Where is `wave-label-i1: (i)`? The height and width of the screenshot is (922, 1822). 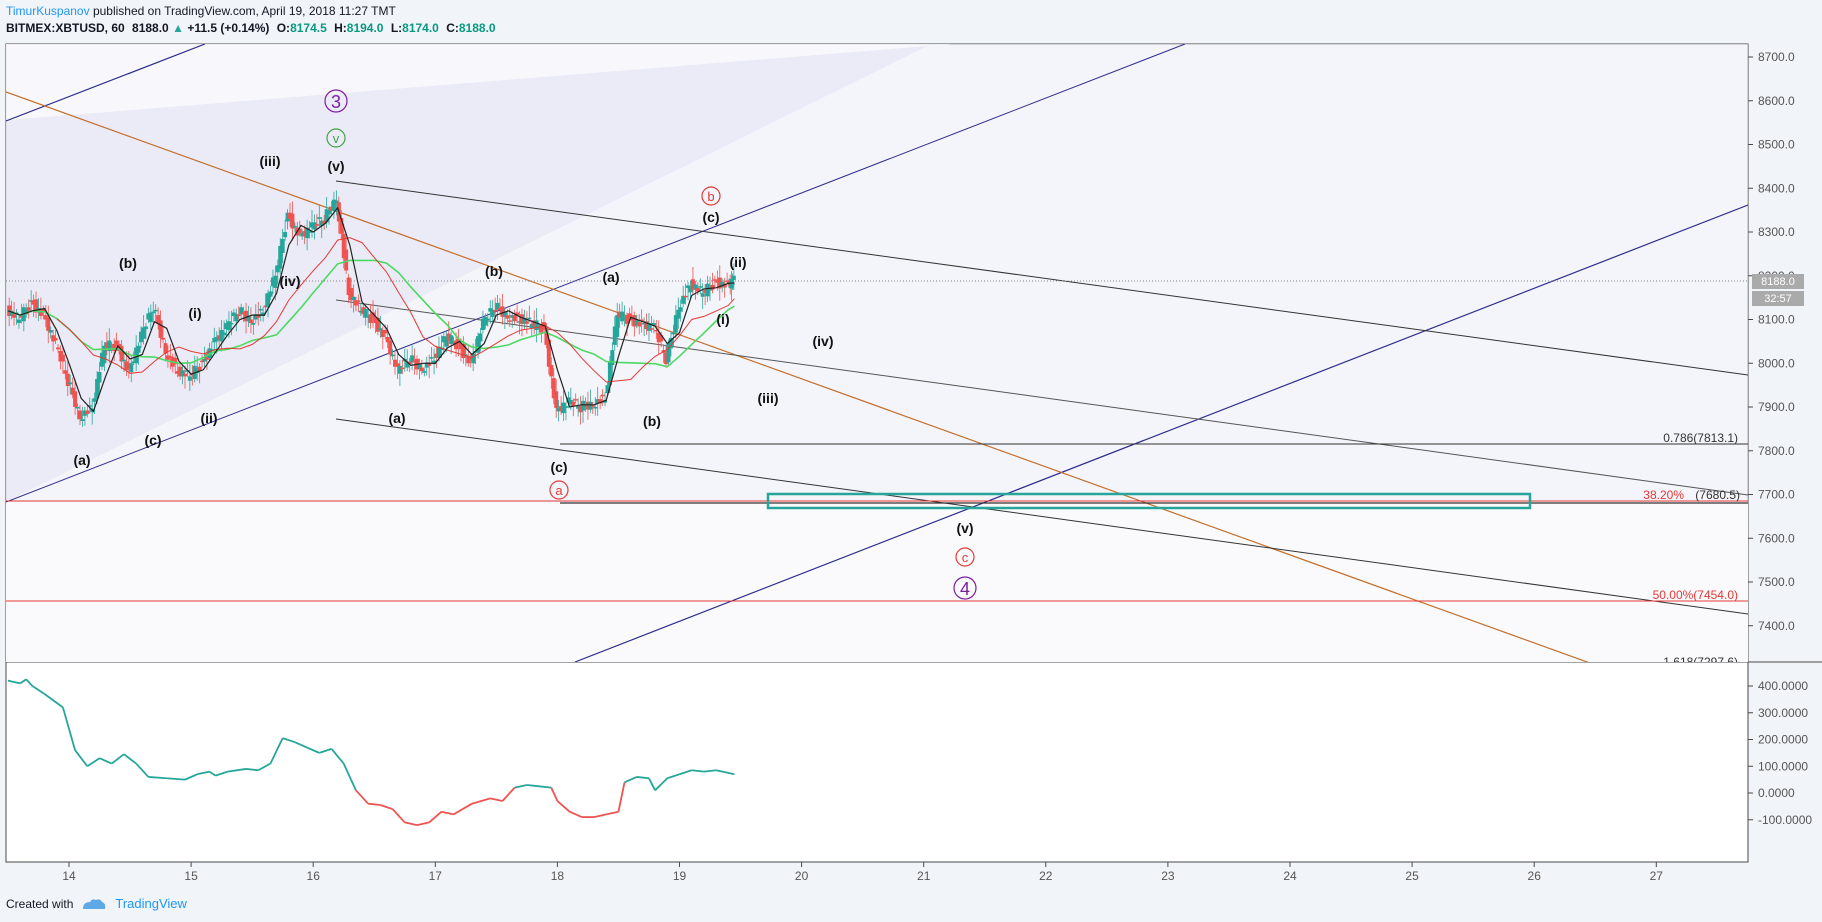
wave-label-i1: (i) is located at coordinates (194, 313).